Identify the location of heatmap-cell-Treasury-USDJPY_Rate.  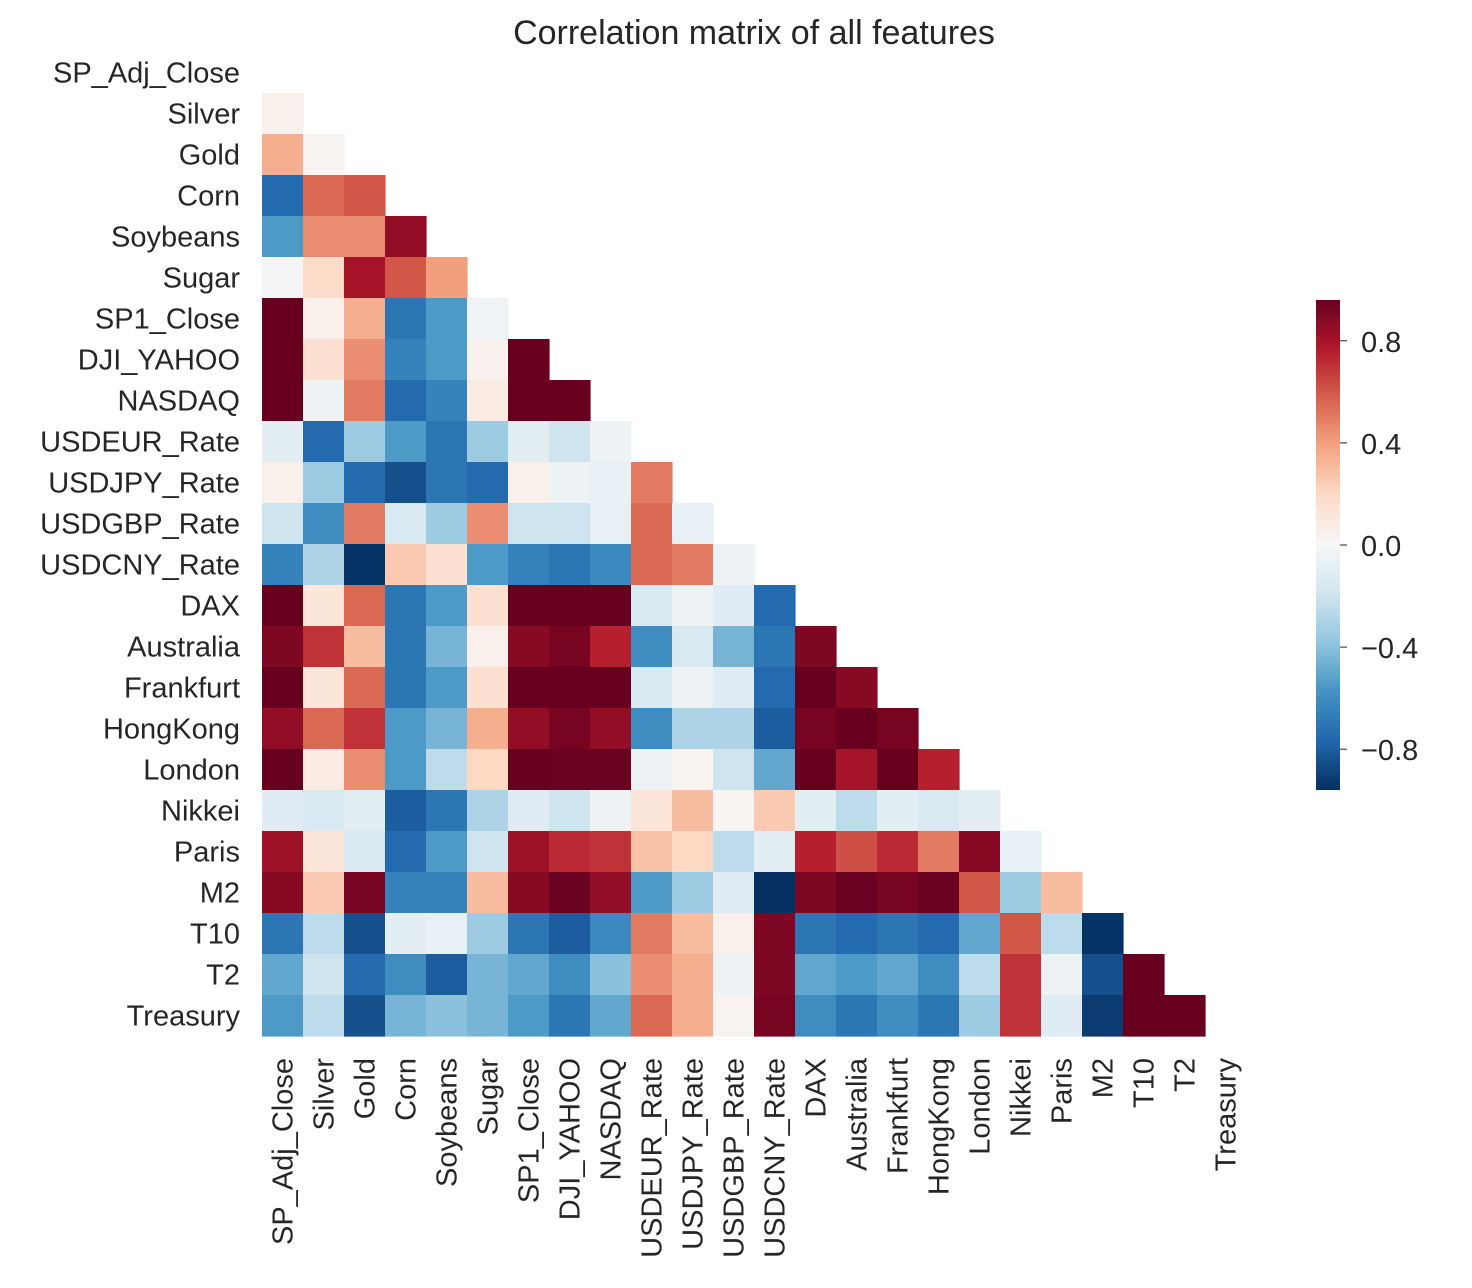
(693, 1016).